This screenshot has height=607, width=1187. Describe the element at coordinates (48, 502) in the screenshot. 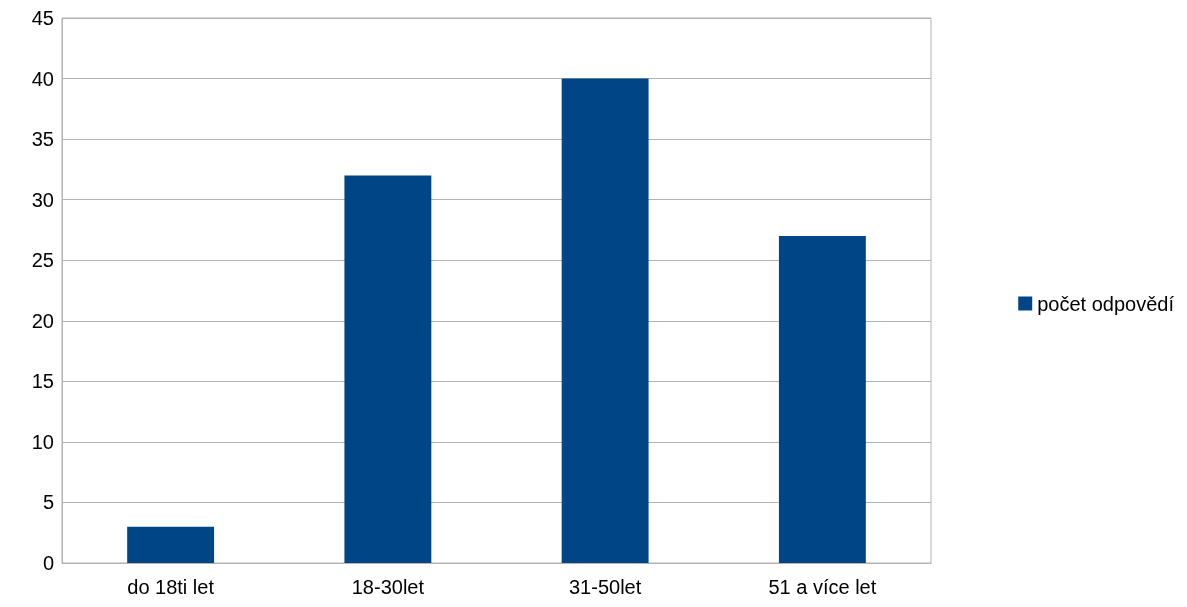

I see `y-tick-label: 5` at that location.